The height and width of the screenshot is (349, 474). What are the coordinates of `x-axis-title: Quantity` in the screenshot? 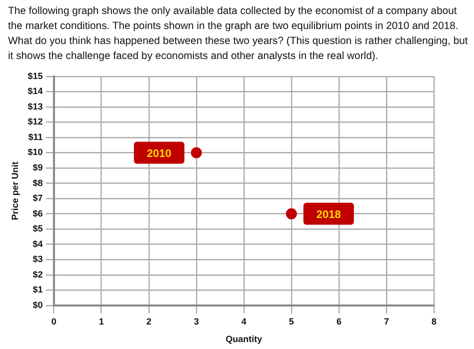 It's located at (244, 339).